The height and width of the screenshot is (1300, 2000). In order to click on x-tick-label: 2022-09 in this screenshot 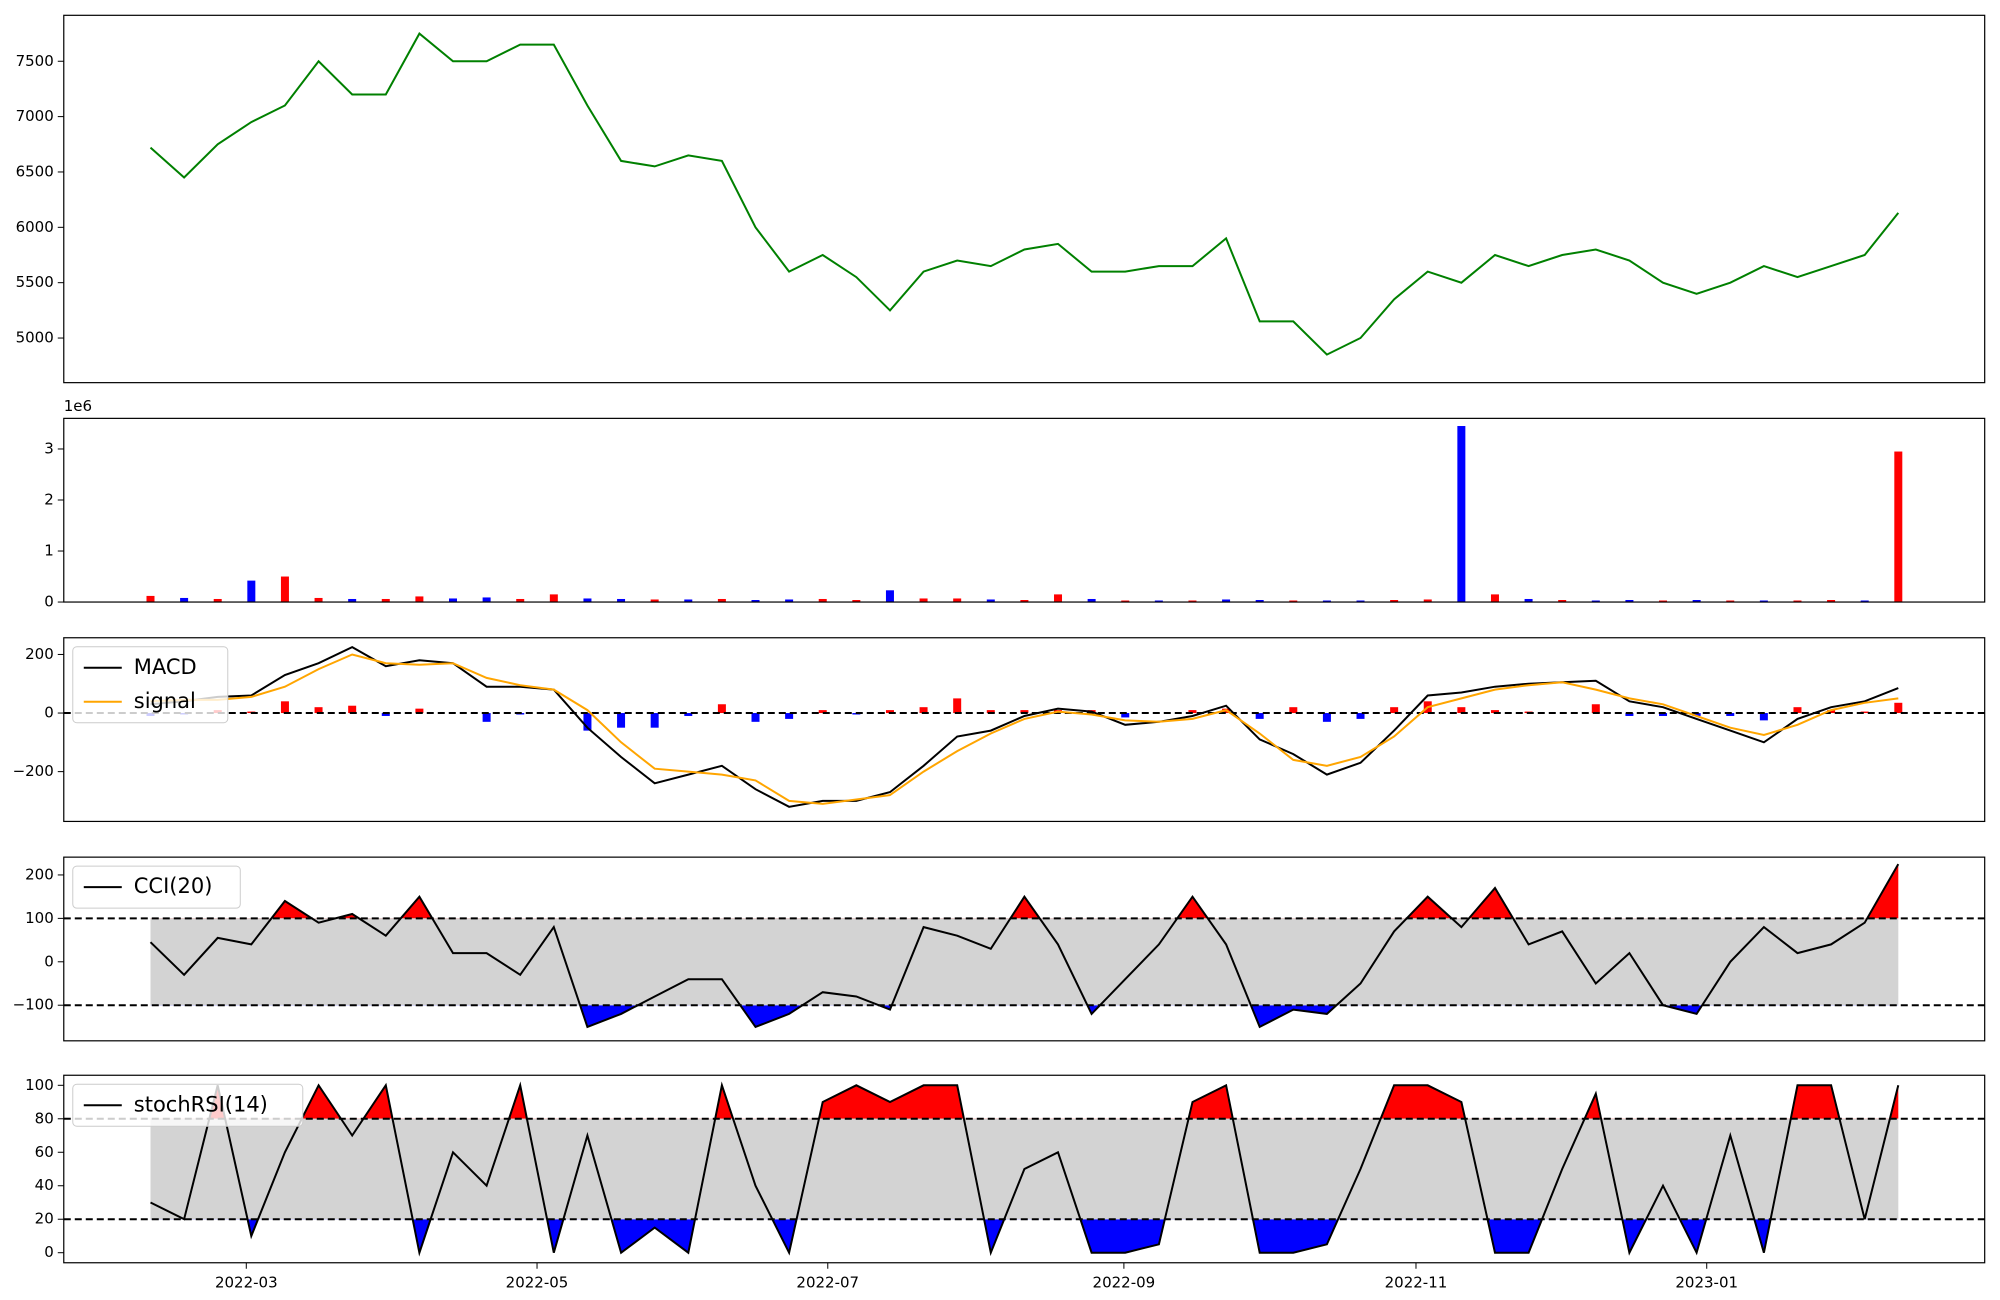, I will do `click(1124, 1282)`.